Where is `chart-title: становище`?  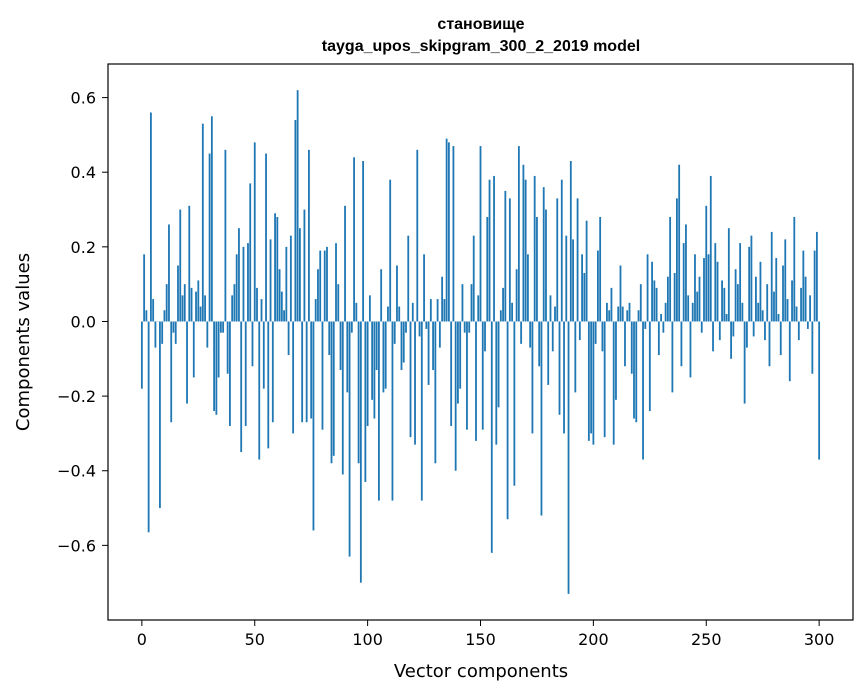 chart-title: становище is located at coordinates (480, 24).